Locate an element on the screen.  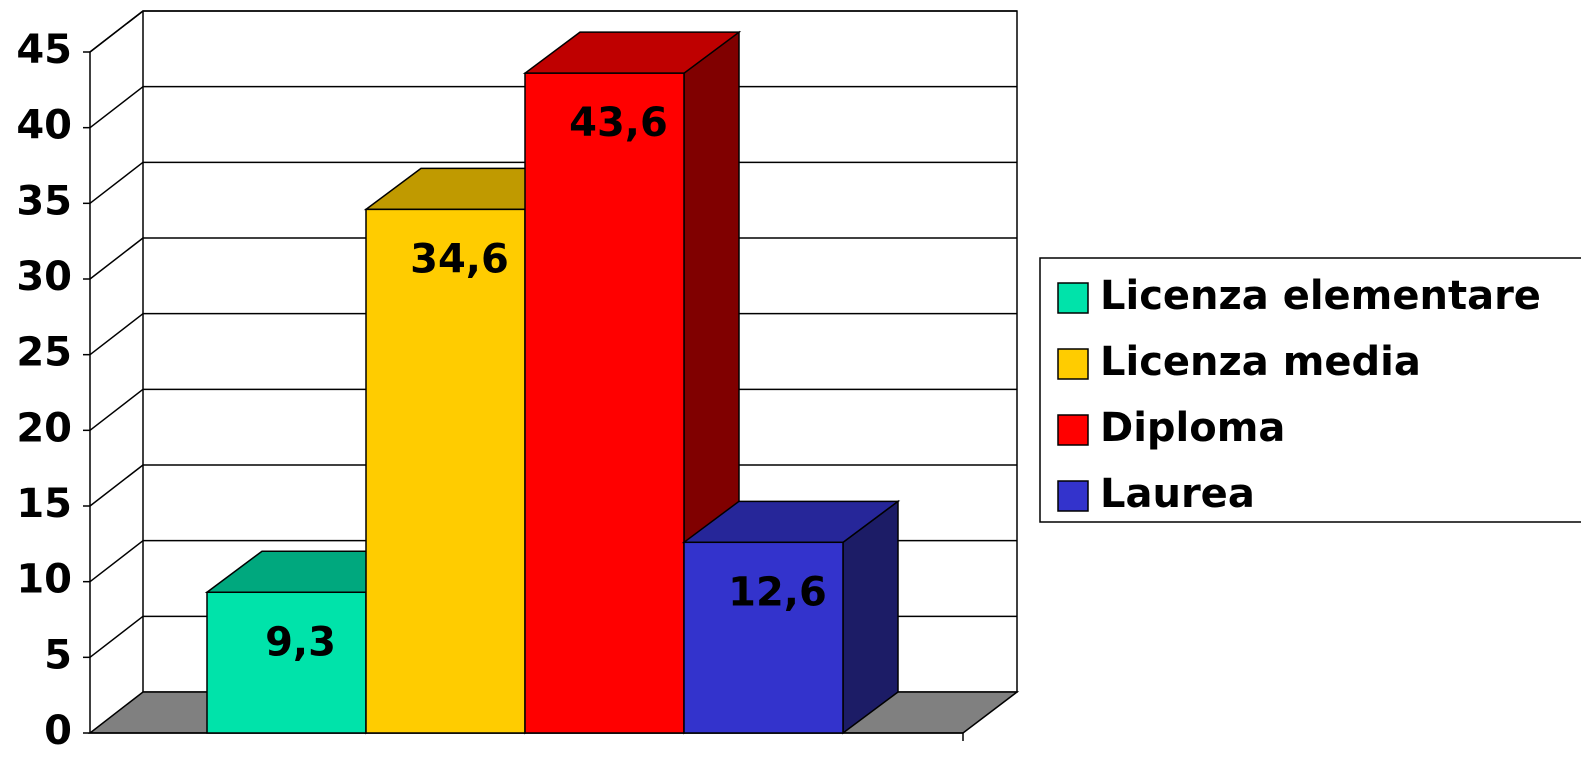
y-tick-label: 35 is located at coordinates (44, 201).